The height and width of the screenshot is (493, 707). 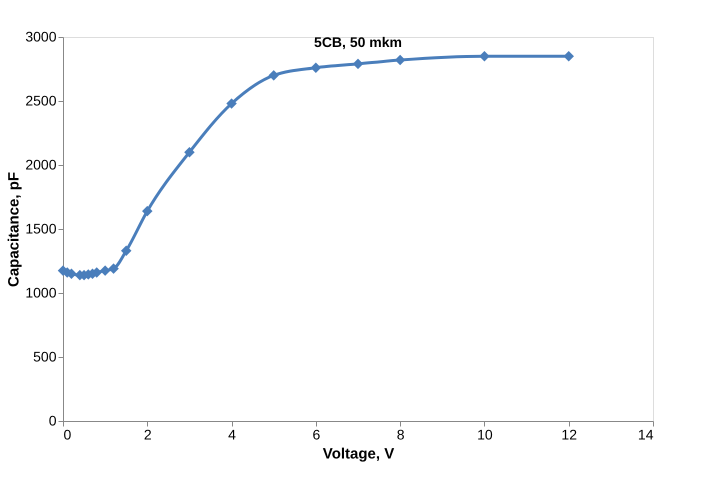 What do you see at coordinates (148, 434) in the screenshot?
I see `x-tick-label: 2` at bounding box center [148, 434].